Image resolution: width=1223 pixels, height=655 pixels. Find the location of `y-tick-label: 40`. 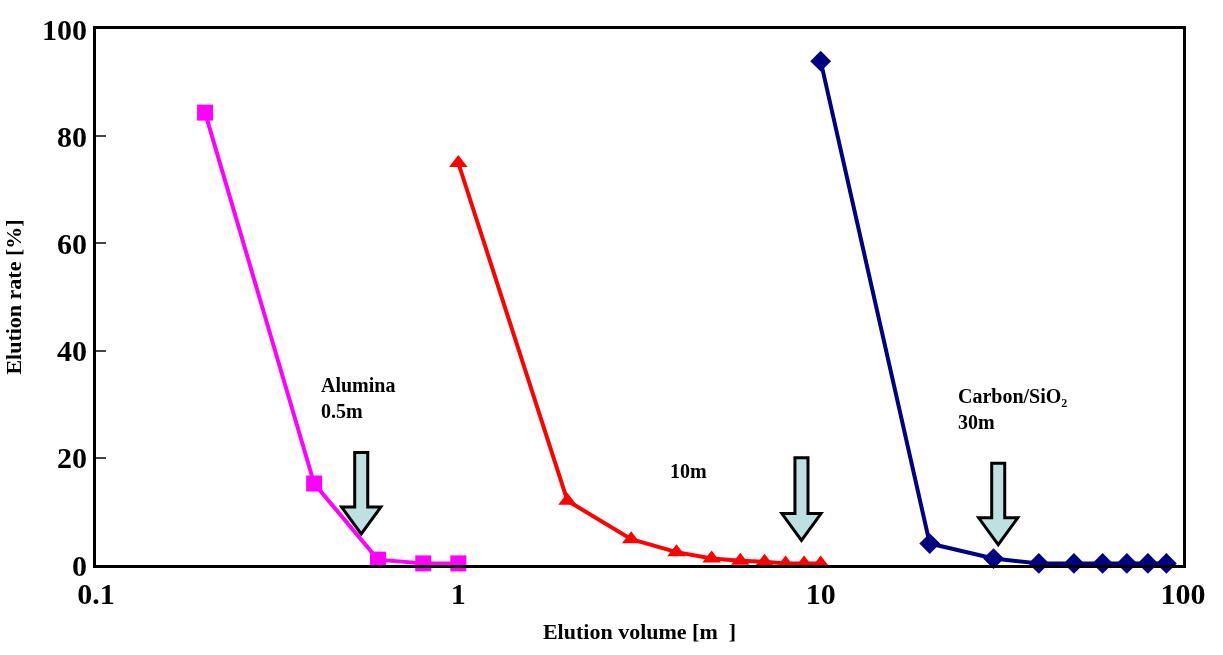

y-tick-label: 40 is located at coordinates (72, 351).